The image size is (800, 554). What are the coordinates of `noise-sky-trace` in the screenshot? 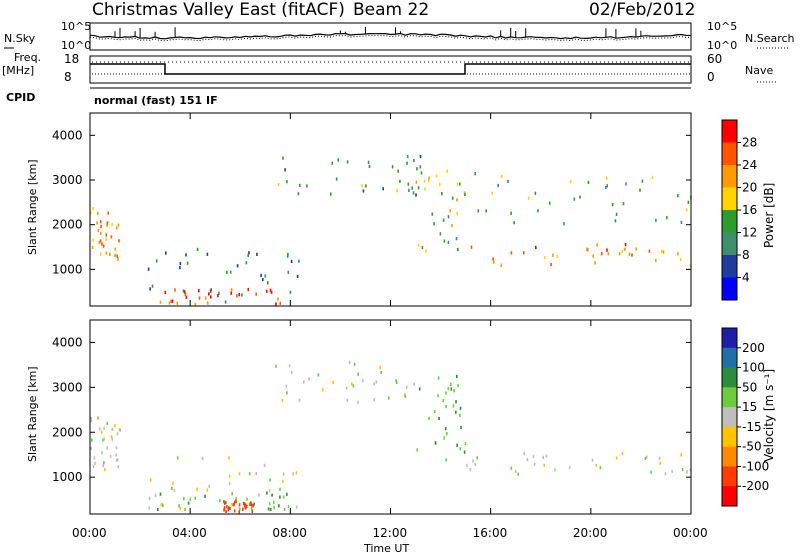 It's located at (390, 36).